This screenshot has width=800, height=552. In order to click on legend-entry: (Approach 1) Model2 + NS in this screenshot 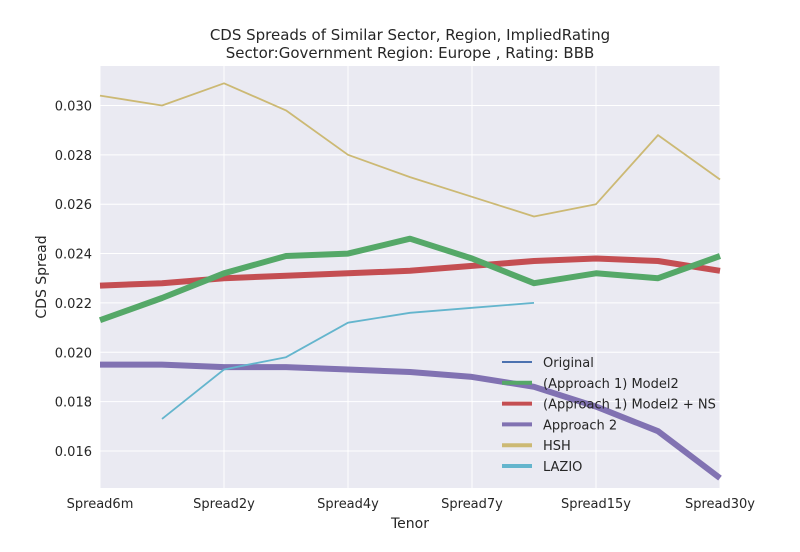, I will do `click(629, 405)`.